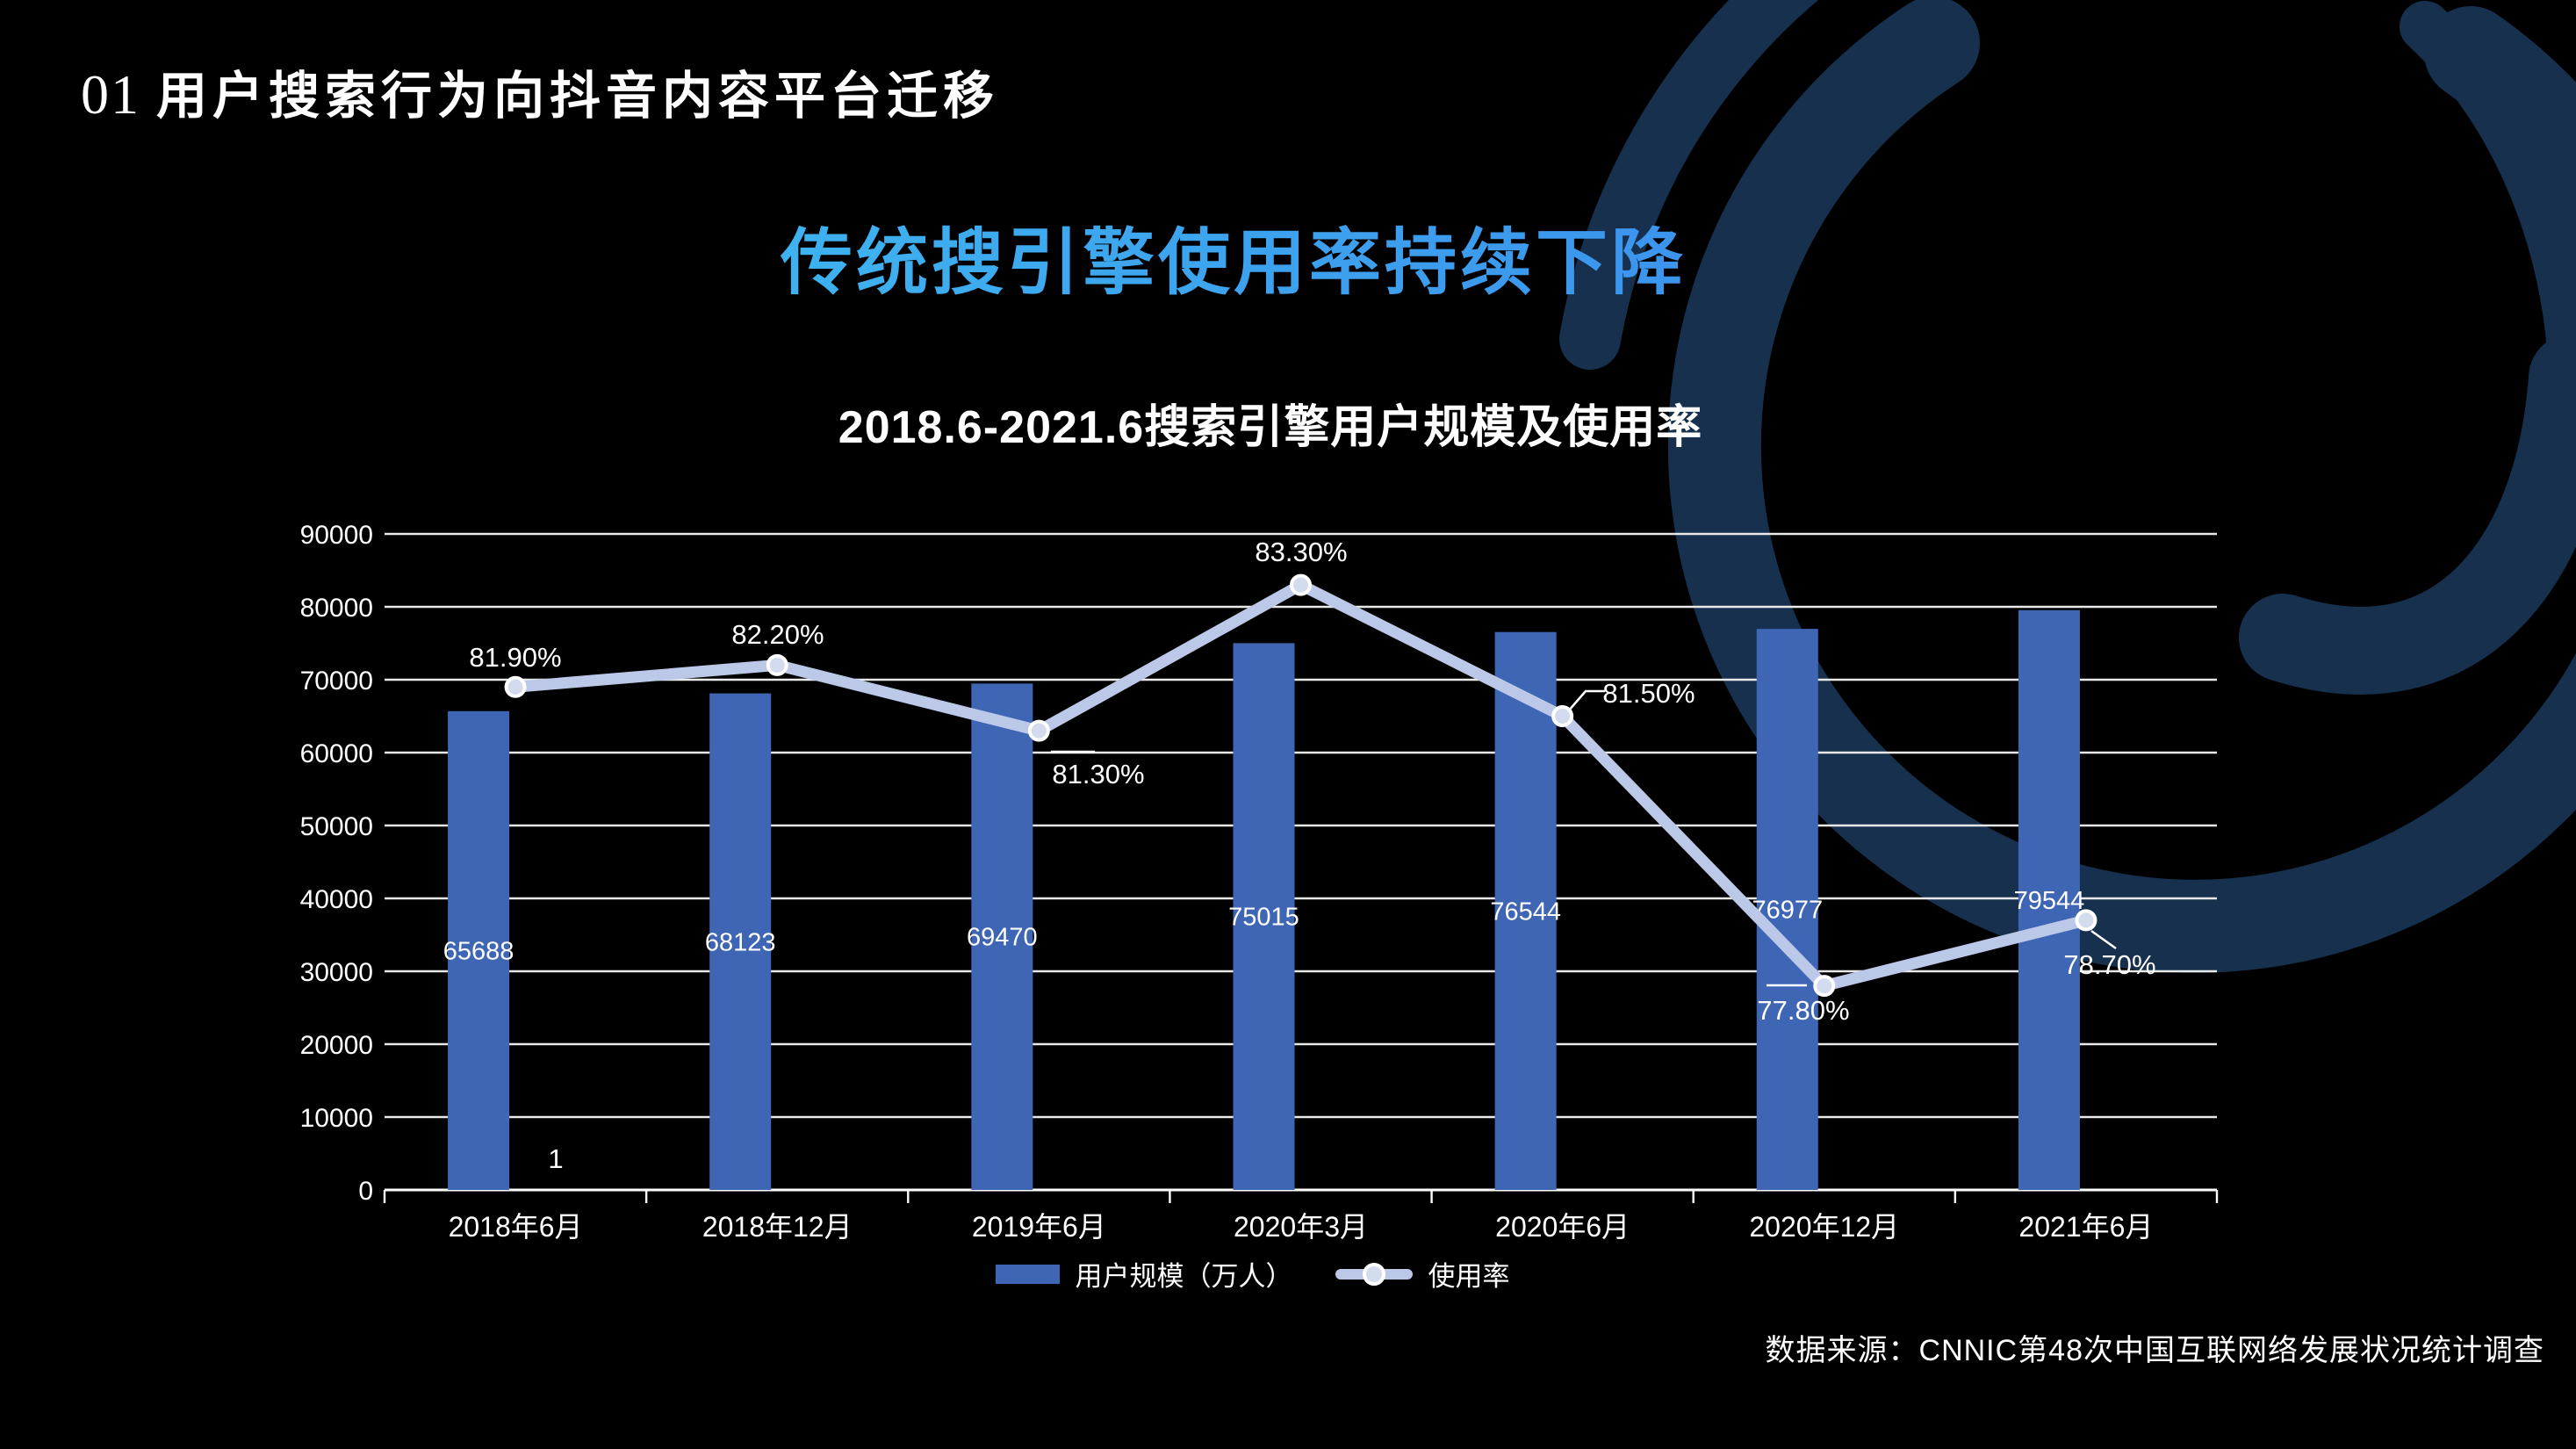 Image resolution: width=2576 pixels, height=1449 pixels. Describe the element at coordinates (336, 535) in the screenshot. I see `y-tick-label: 90000` at that location.